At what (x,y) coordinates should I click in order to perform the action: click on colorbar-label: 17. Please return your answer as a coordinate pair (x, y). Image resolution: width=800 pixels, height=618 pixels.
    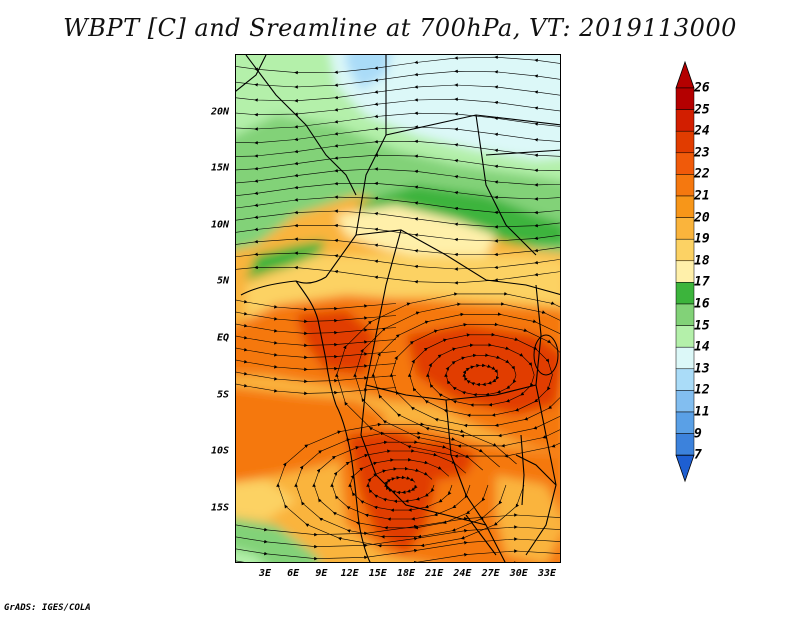
    Looking at the image, I should click on (702, 282).